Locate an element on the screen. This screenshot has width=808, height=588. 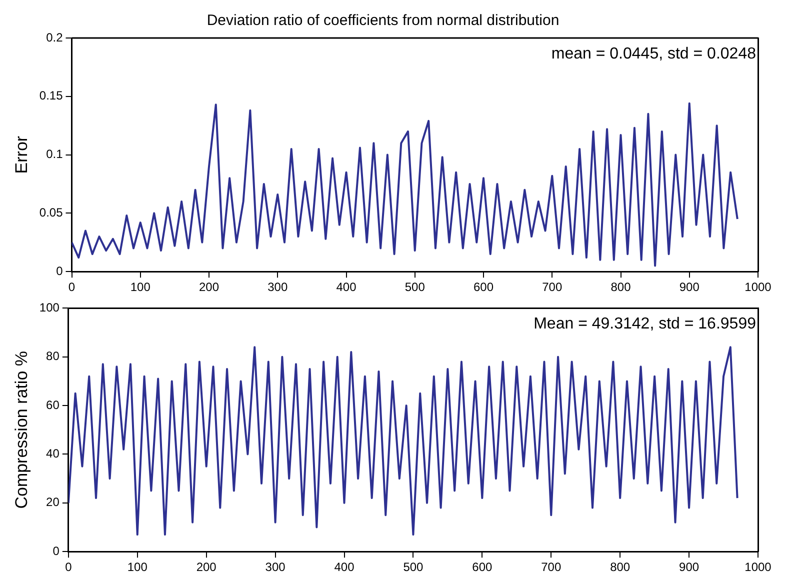
y-tick-label: 0.05 is located at coordinates (51, 213).